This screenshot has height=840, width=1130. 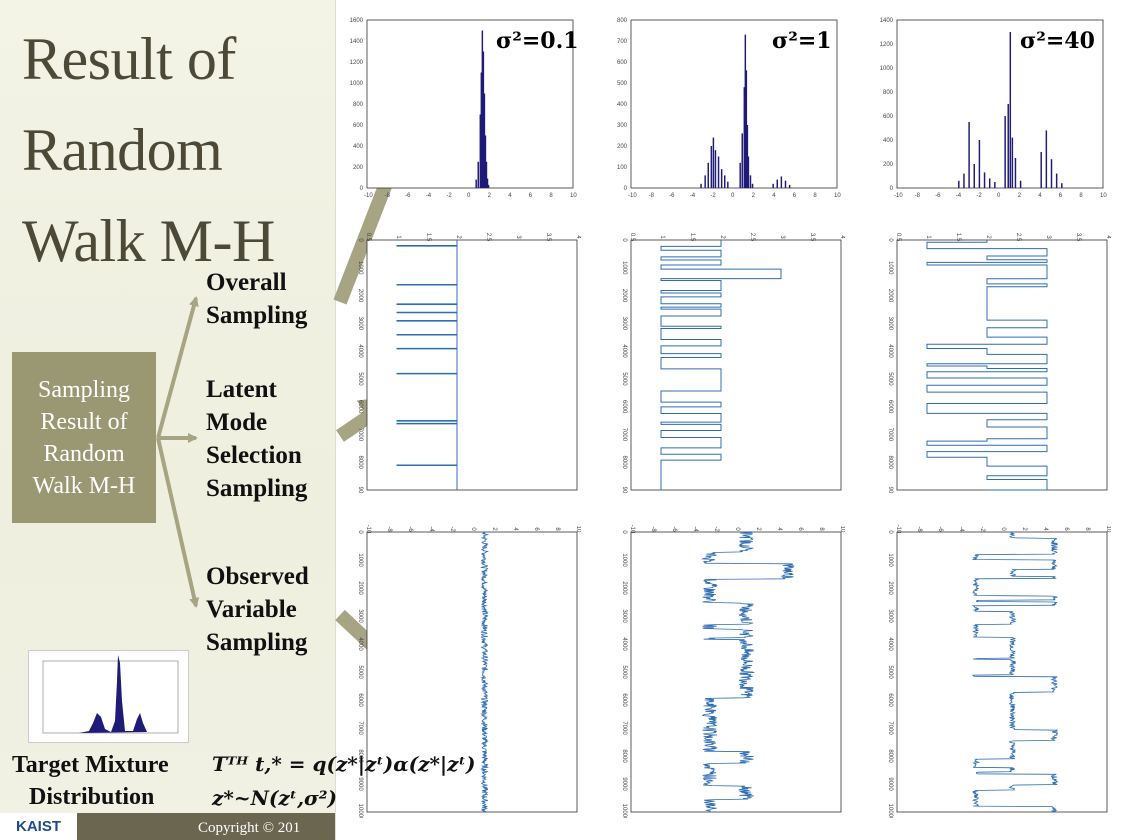 What do you see at coordinates (360, 700) in the screenshot?
I see `y-tick-label: 6000` at bounding box center [360, 700].